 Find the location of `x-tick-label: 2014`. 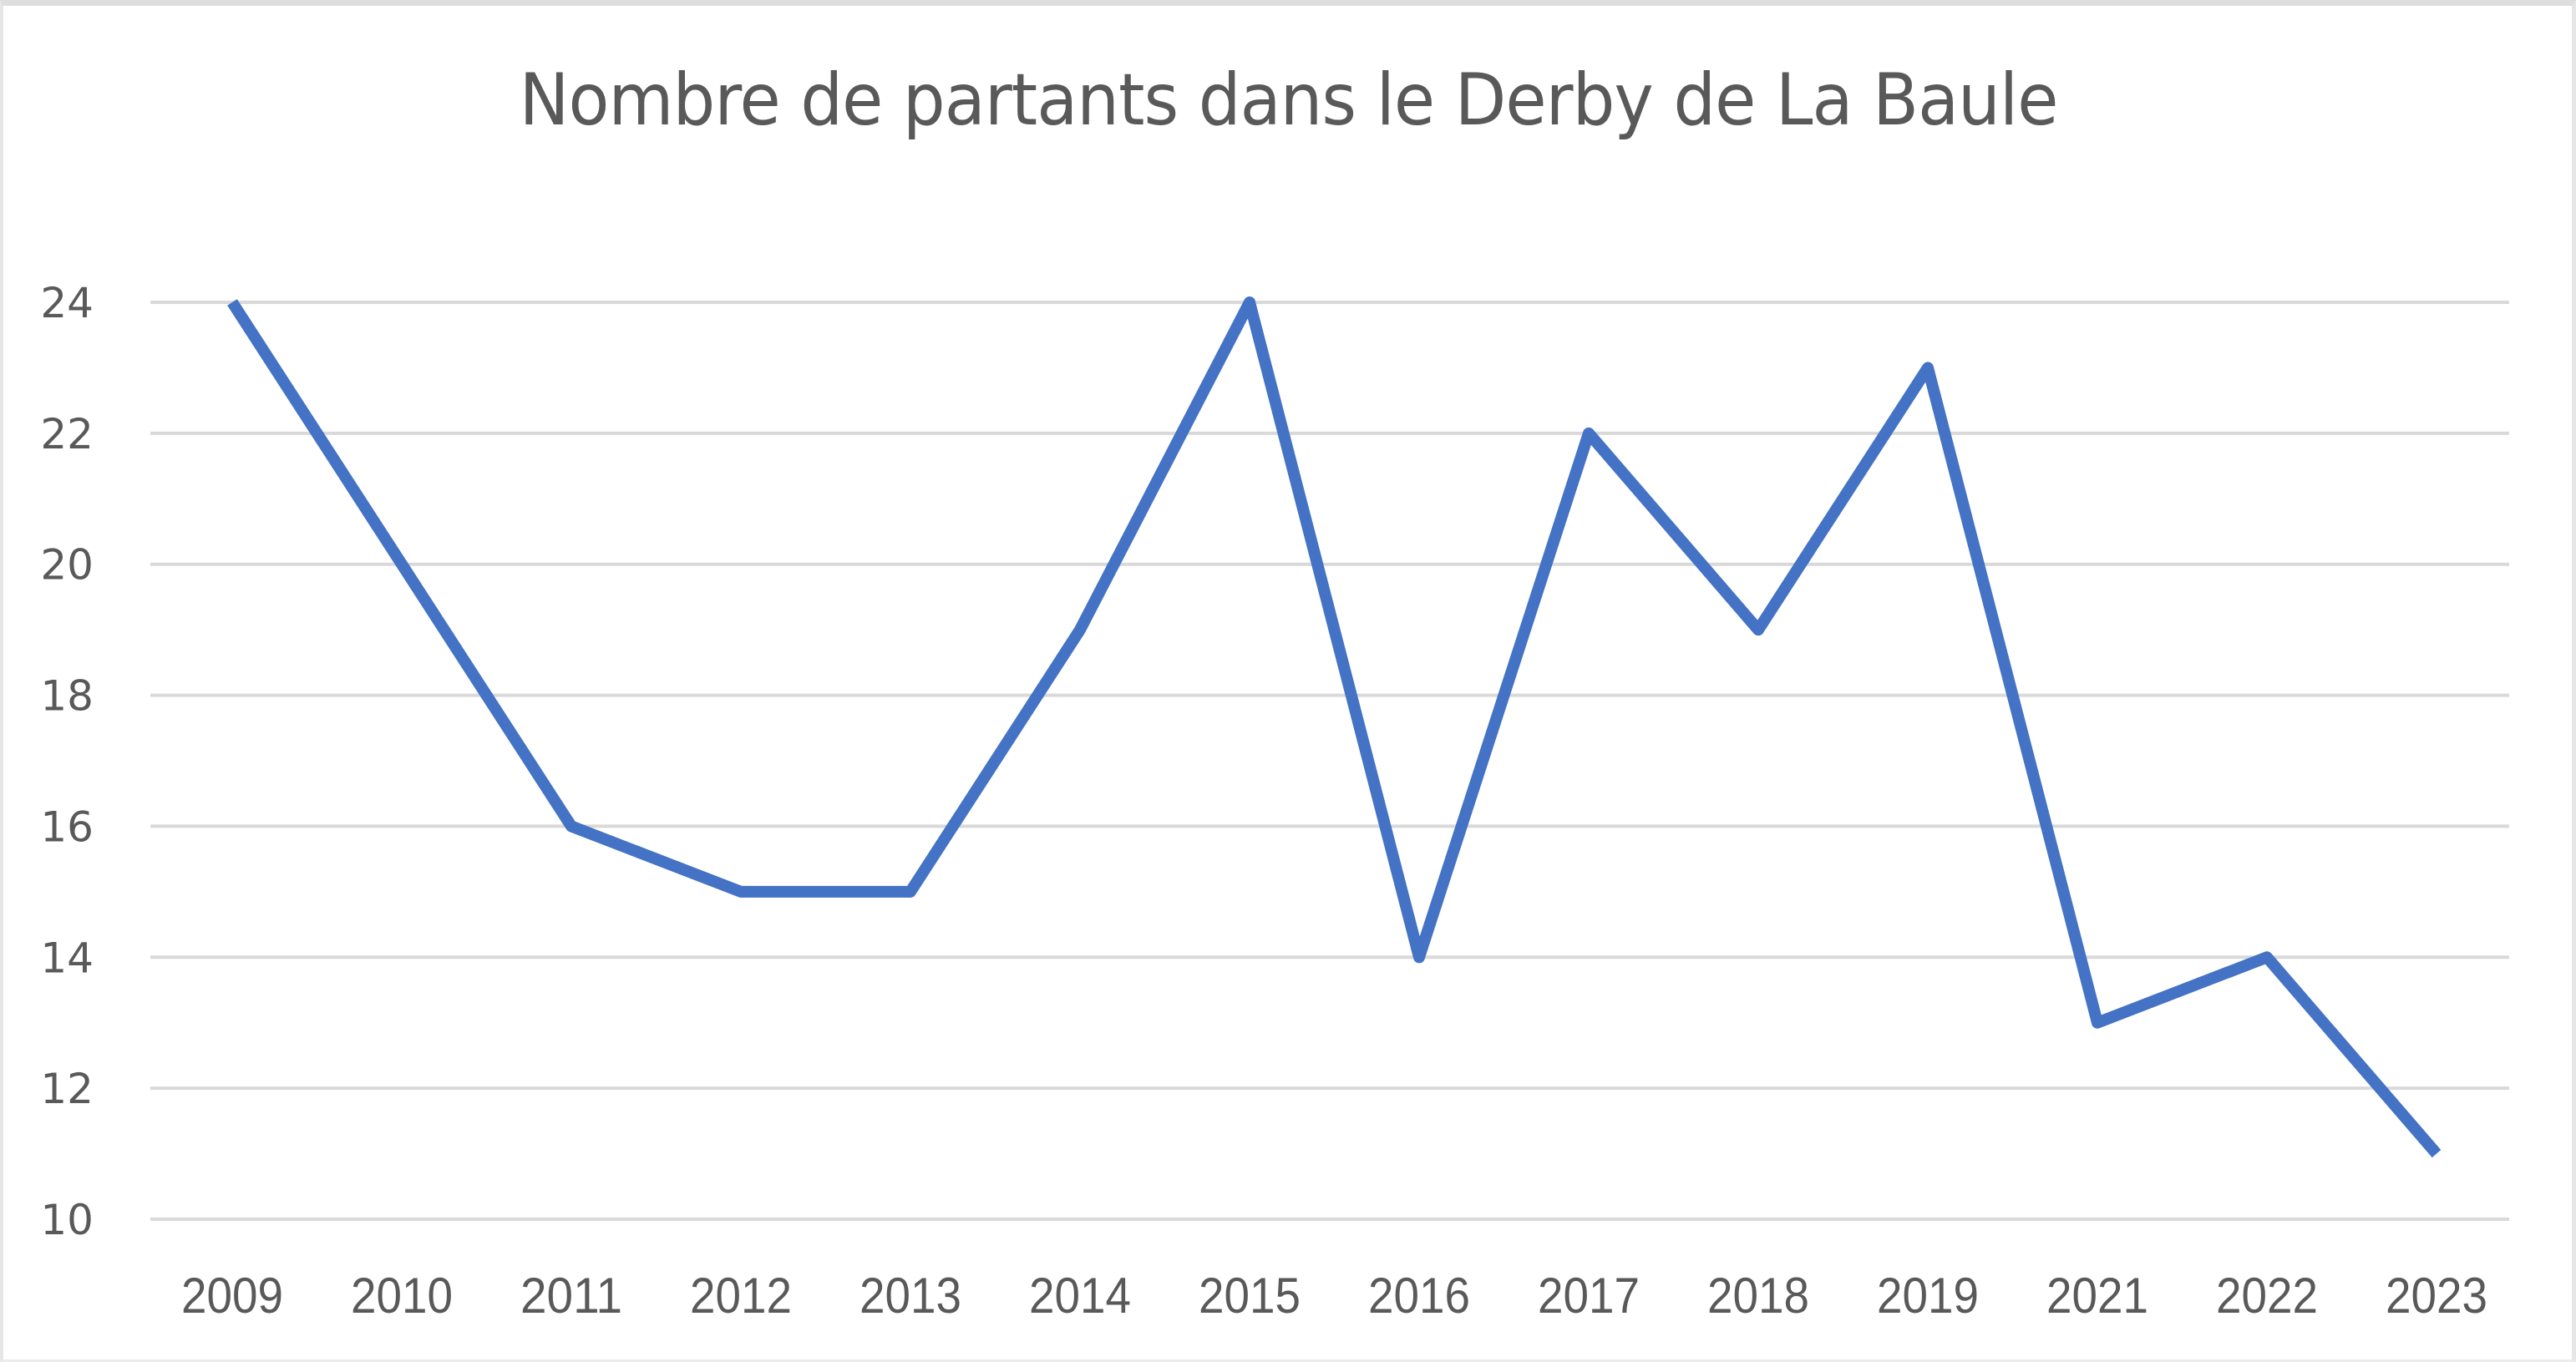

x-tick-label: 2014 is located at coordinates (1080, 1296).